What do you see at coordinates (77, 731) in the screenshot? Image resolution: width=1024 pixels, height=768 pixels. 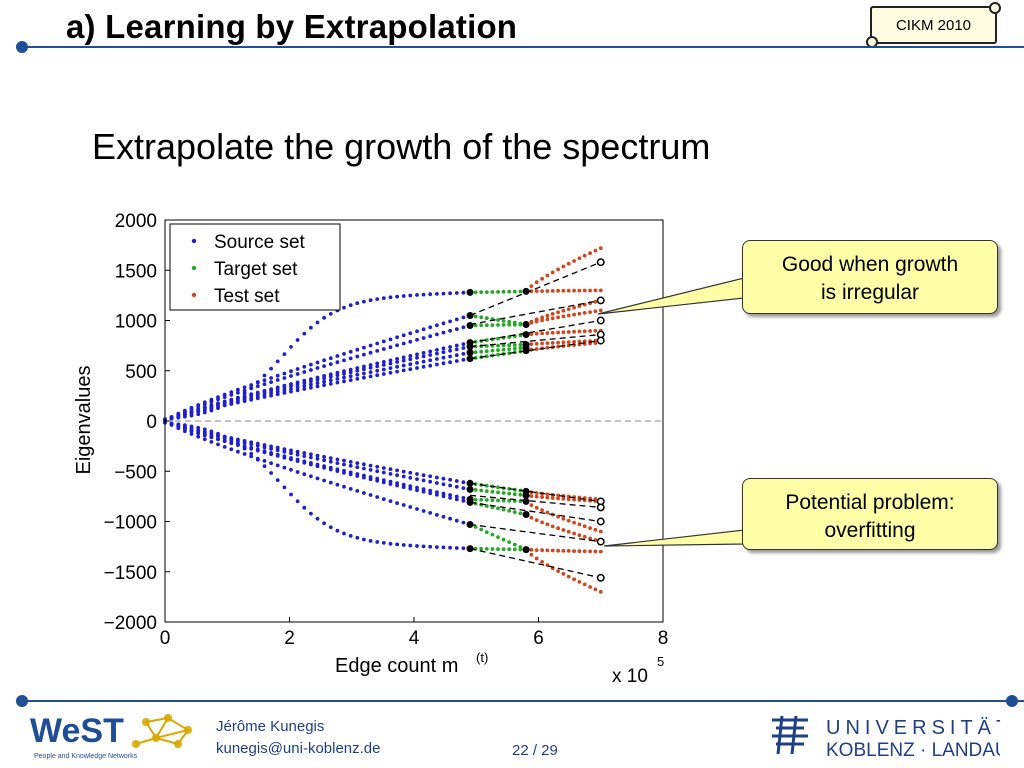 I see `west-logo-text: WeST` at bounding box center [77, 731].